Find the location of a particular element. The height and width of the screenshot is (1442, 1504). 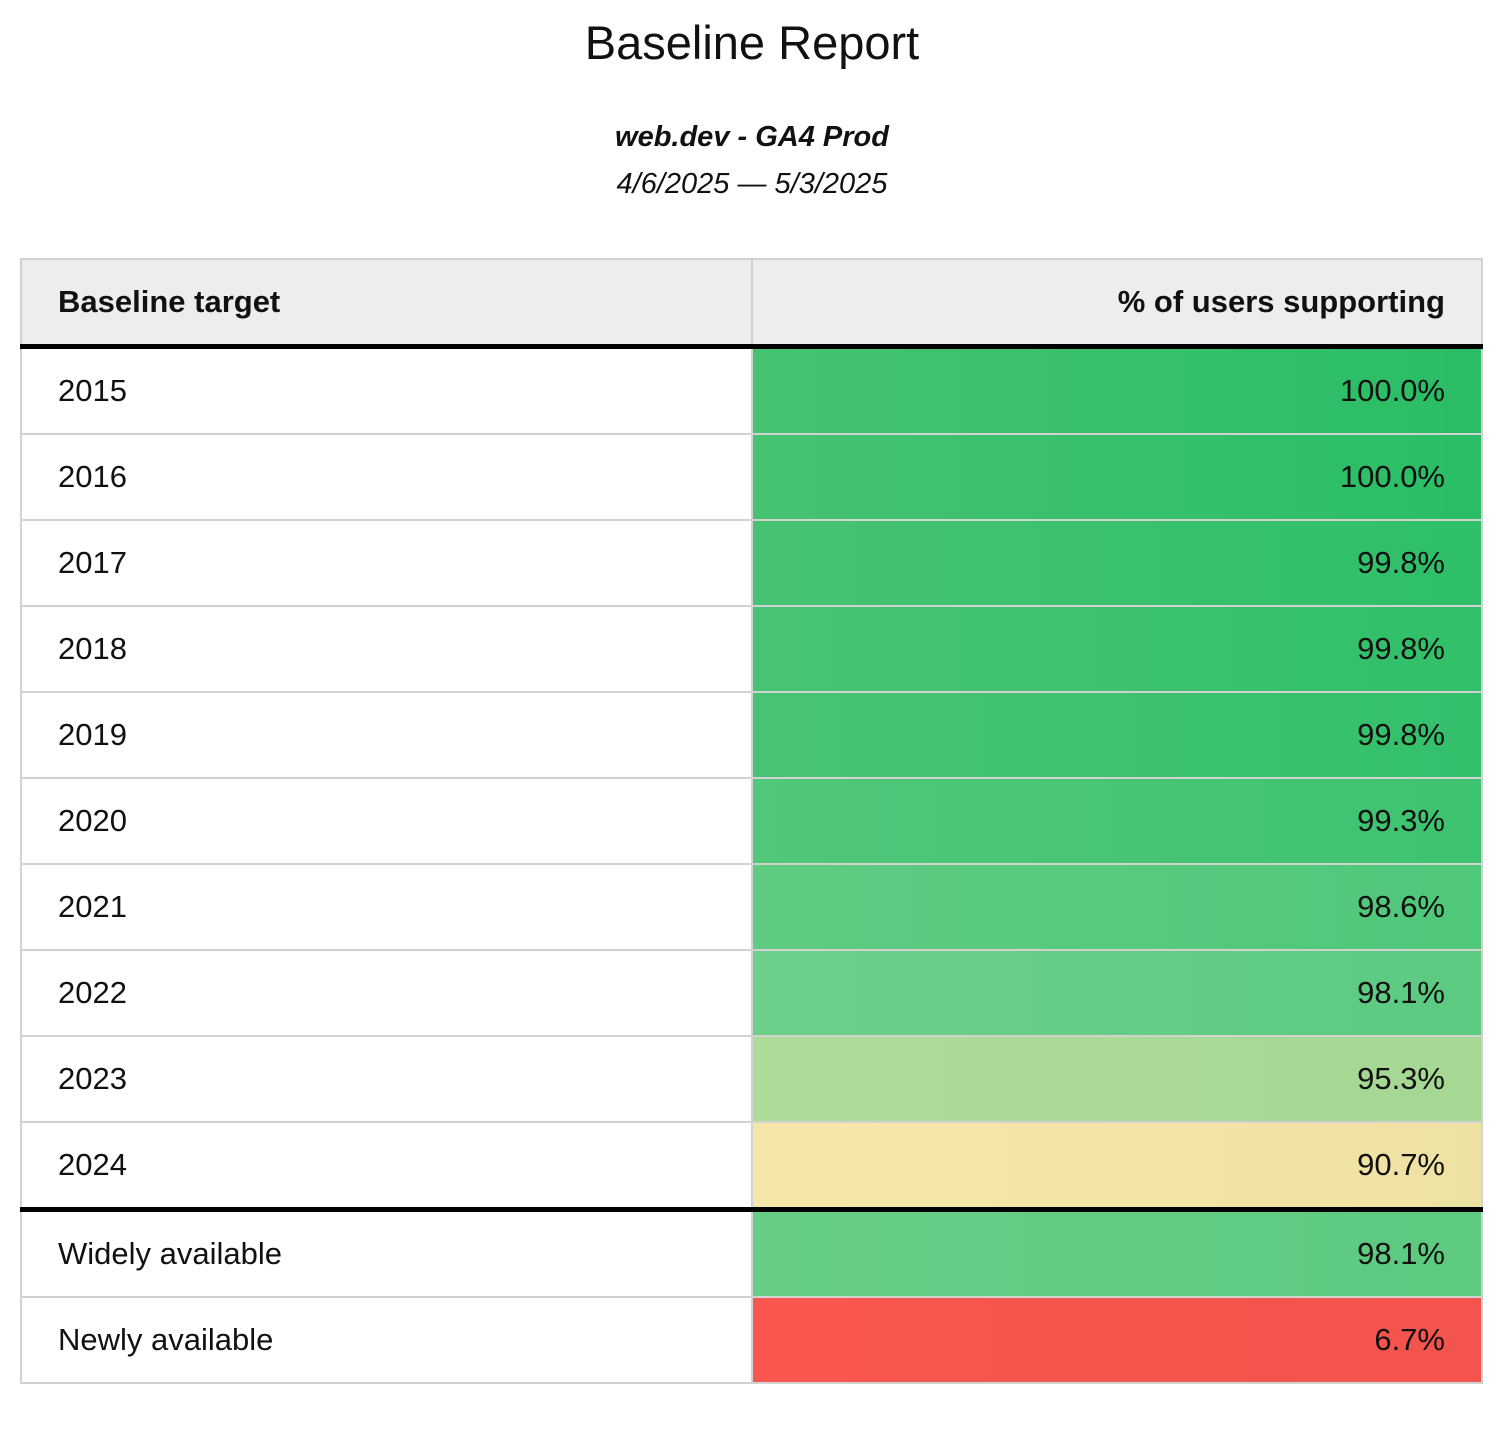

table-row: 2024 90.7% is located at coordinates (751, 1165).